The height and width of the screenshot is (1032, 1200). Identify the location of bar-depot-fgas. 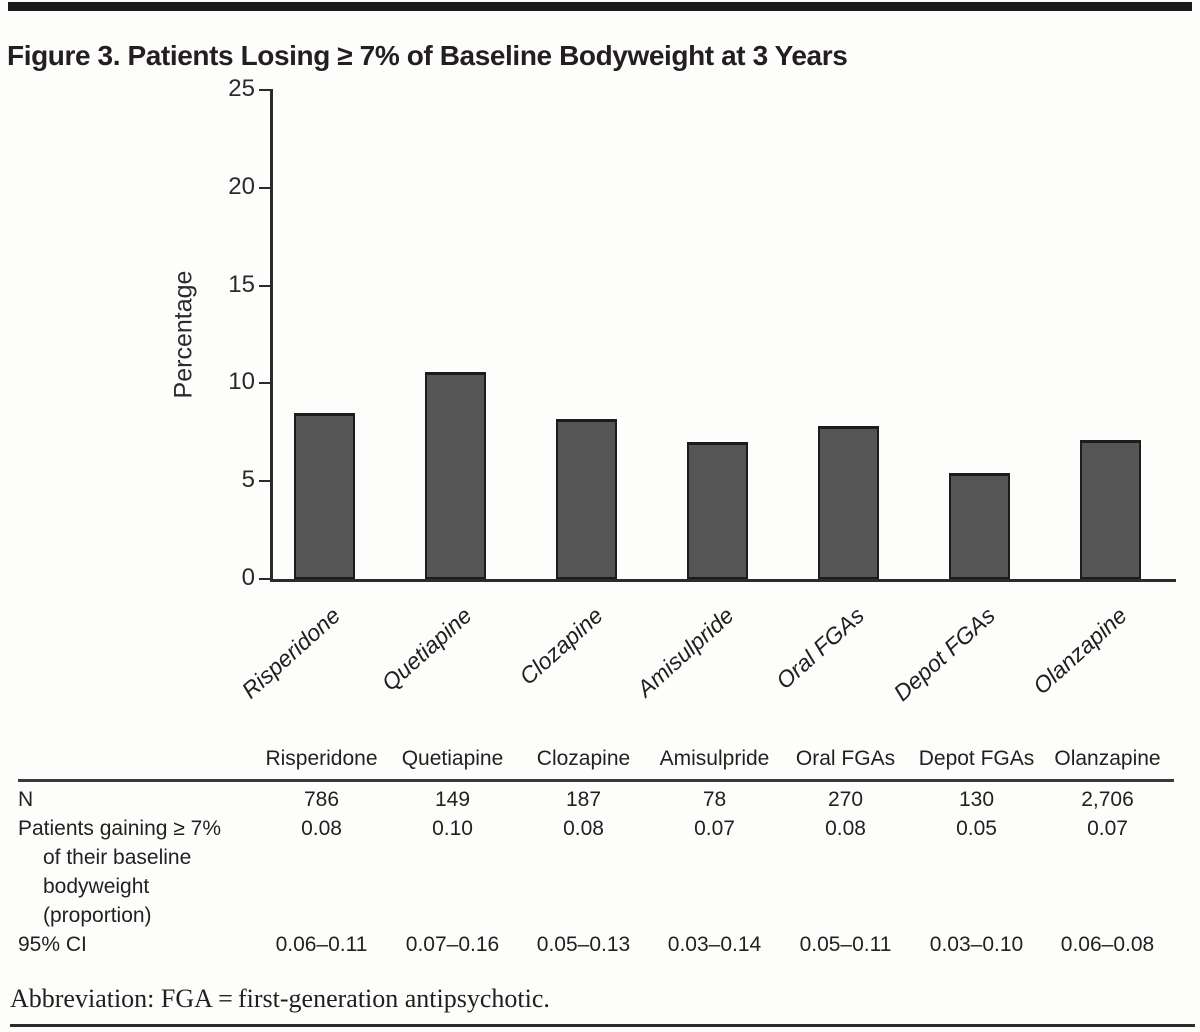
(979, 526).